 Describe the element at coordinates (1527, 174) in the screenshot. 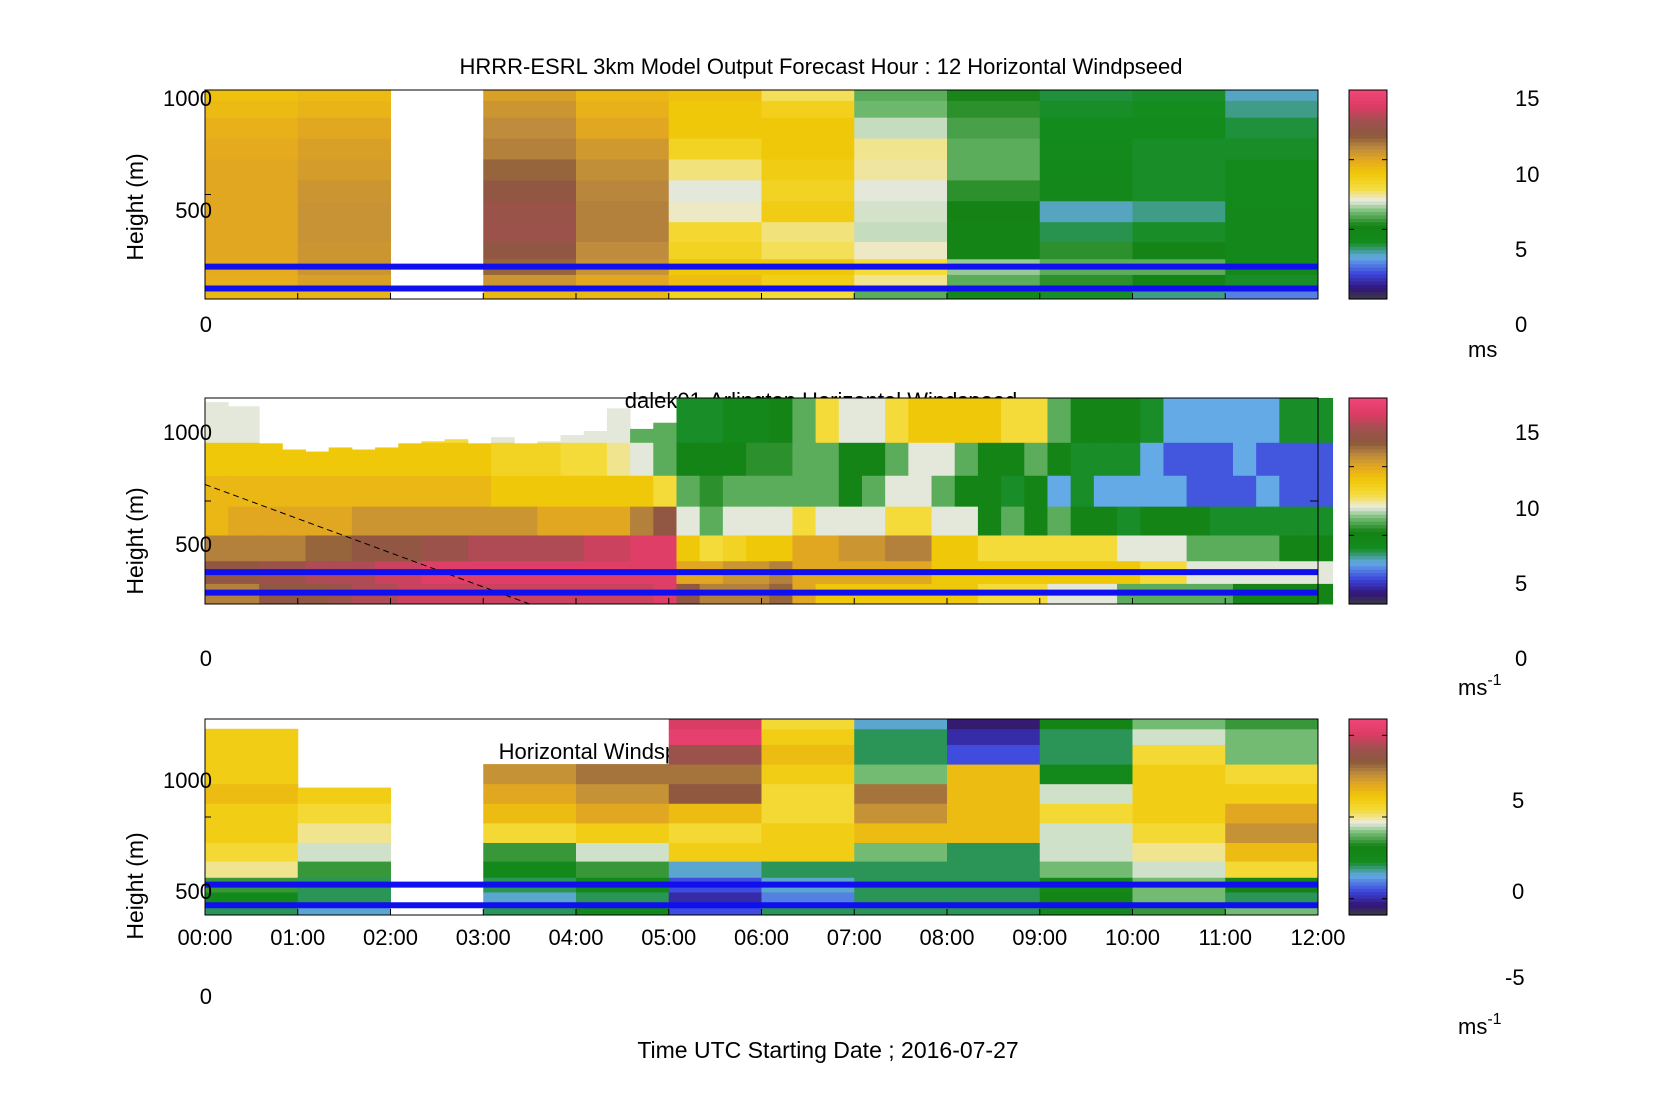

I see `colorbar-tick-label: 10` at that location.